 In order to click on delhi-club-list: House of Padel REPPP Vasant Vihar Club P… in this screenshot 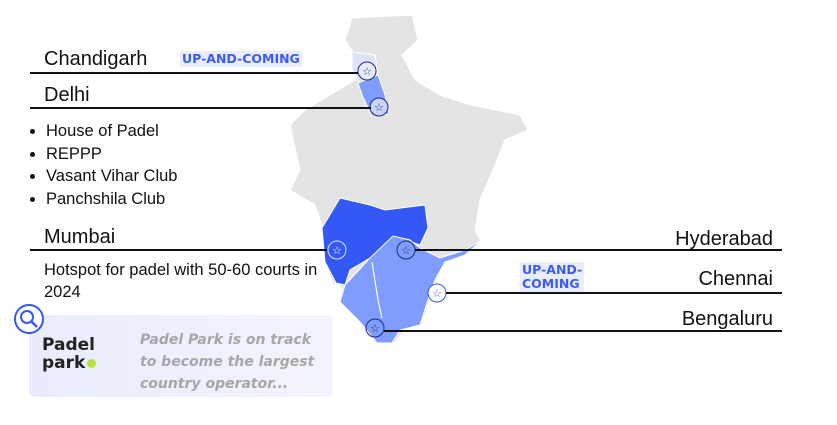, I will do `click(99, 165)`.